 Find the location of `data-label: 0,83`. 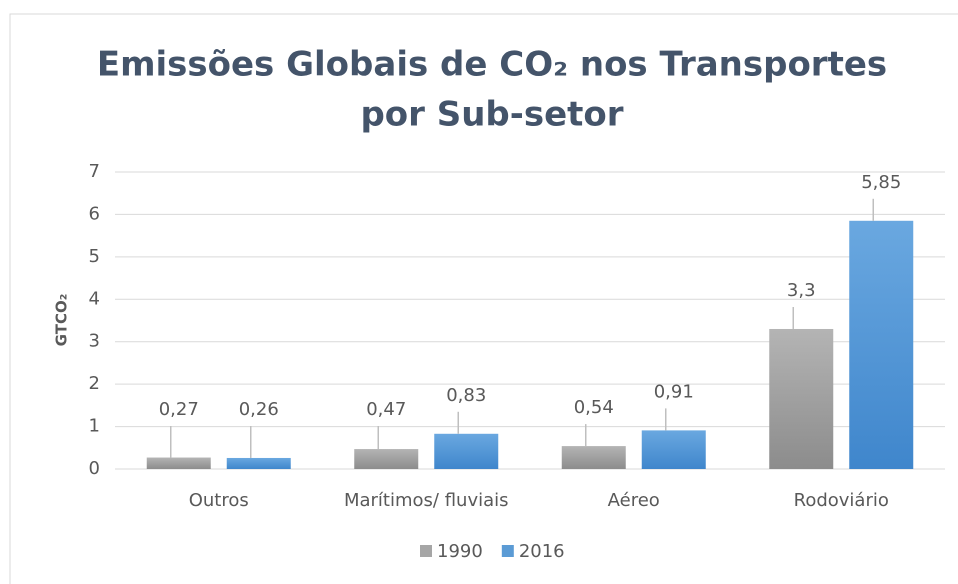

data-label: 0,83 is located at coordinates (466, 395).